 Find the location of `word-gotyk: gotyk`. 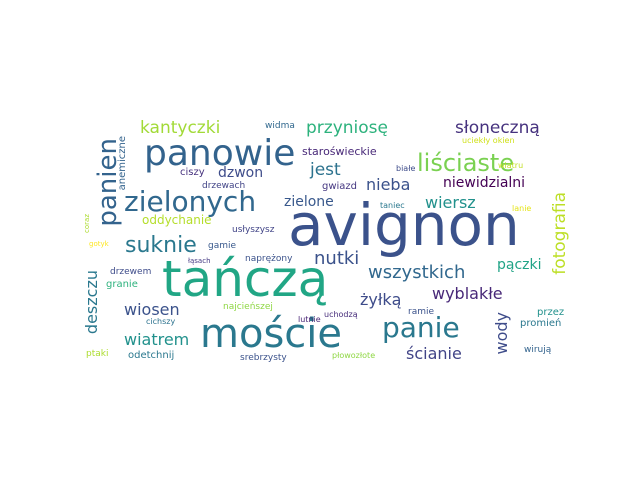

word-gotyk: gotyk is located at coordinates (99, 244).